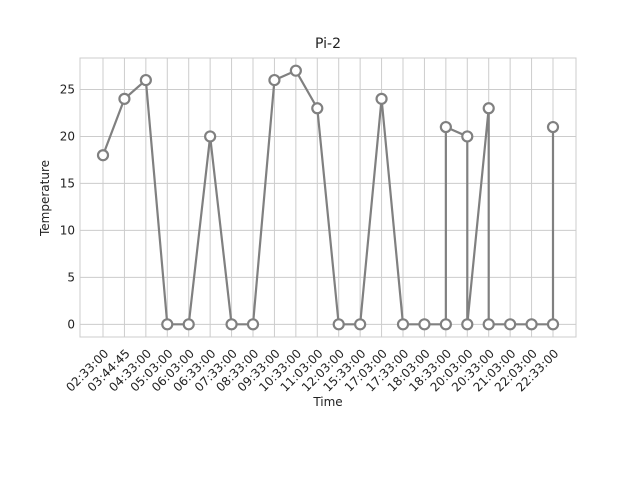 This screenshot has width=640, height=480. What do you see at coordinates (45, 198) in the screenshot?
I see `y-axis-label: Temperature` at bounding box center [45, 198].